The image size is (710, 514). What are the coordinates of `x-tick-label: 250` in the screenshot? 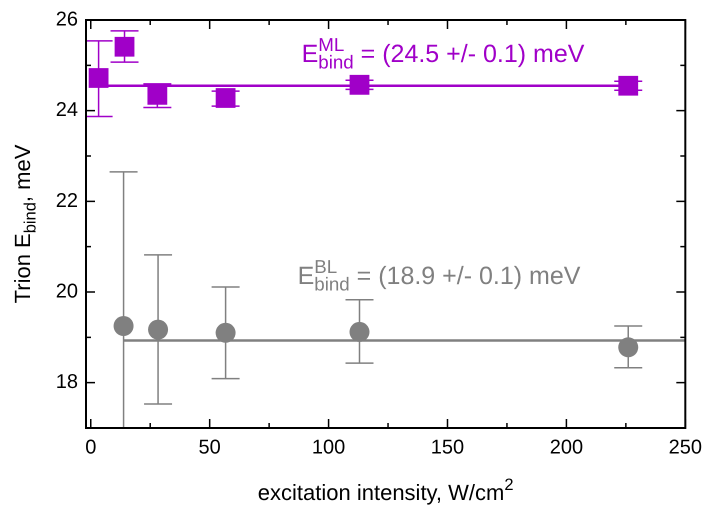 It's located at (685, 447).